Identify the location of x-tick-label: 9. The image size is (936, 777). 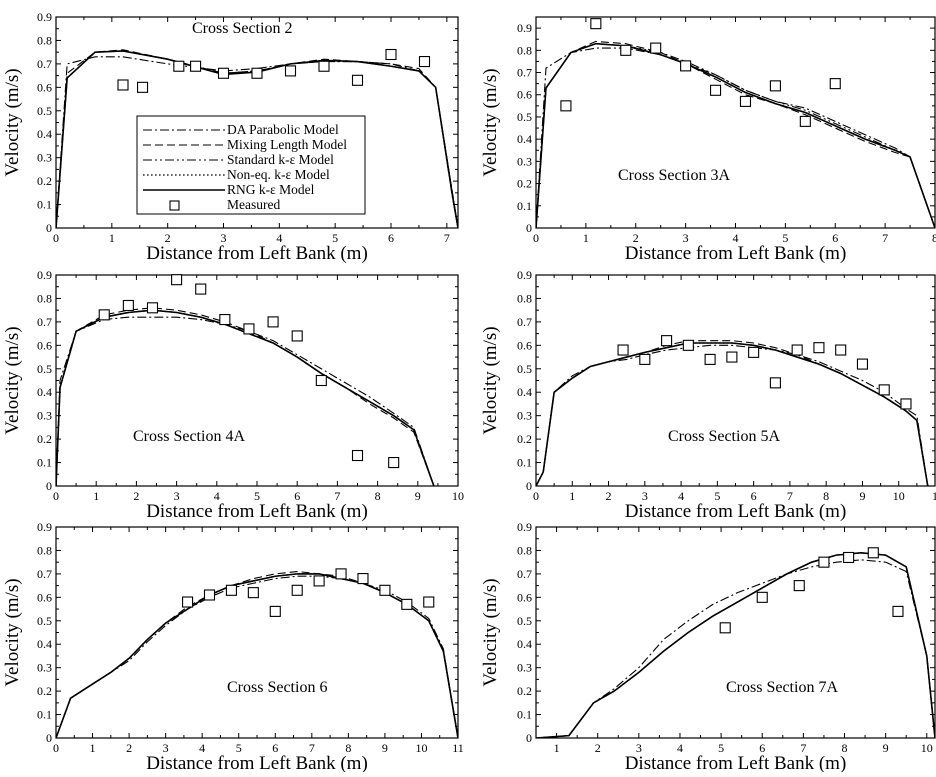
(886, 748).